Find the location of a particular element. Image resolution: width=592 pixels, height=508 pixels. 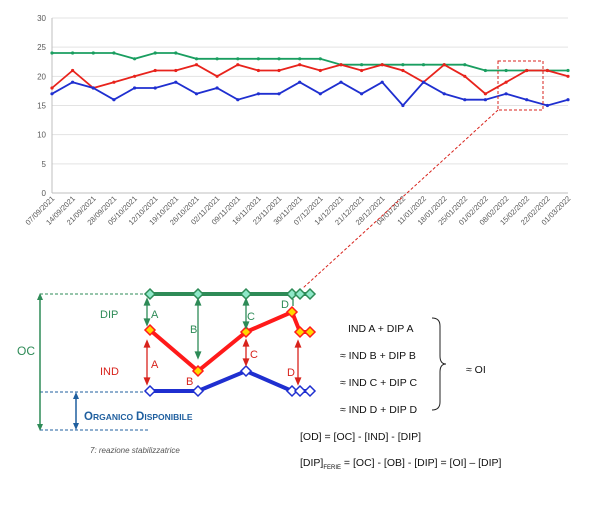

chart-y-tick-label: 15 is located at coordinates (41, 106).